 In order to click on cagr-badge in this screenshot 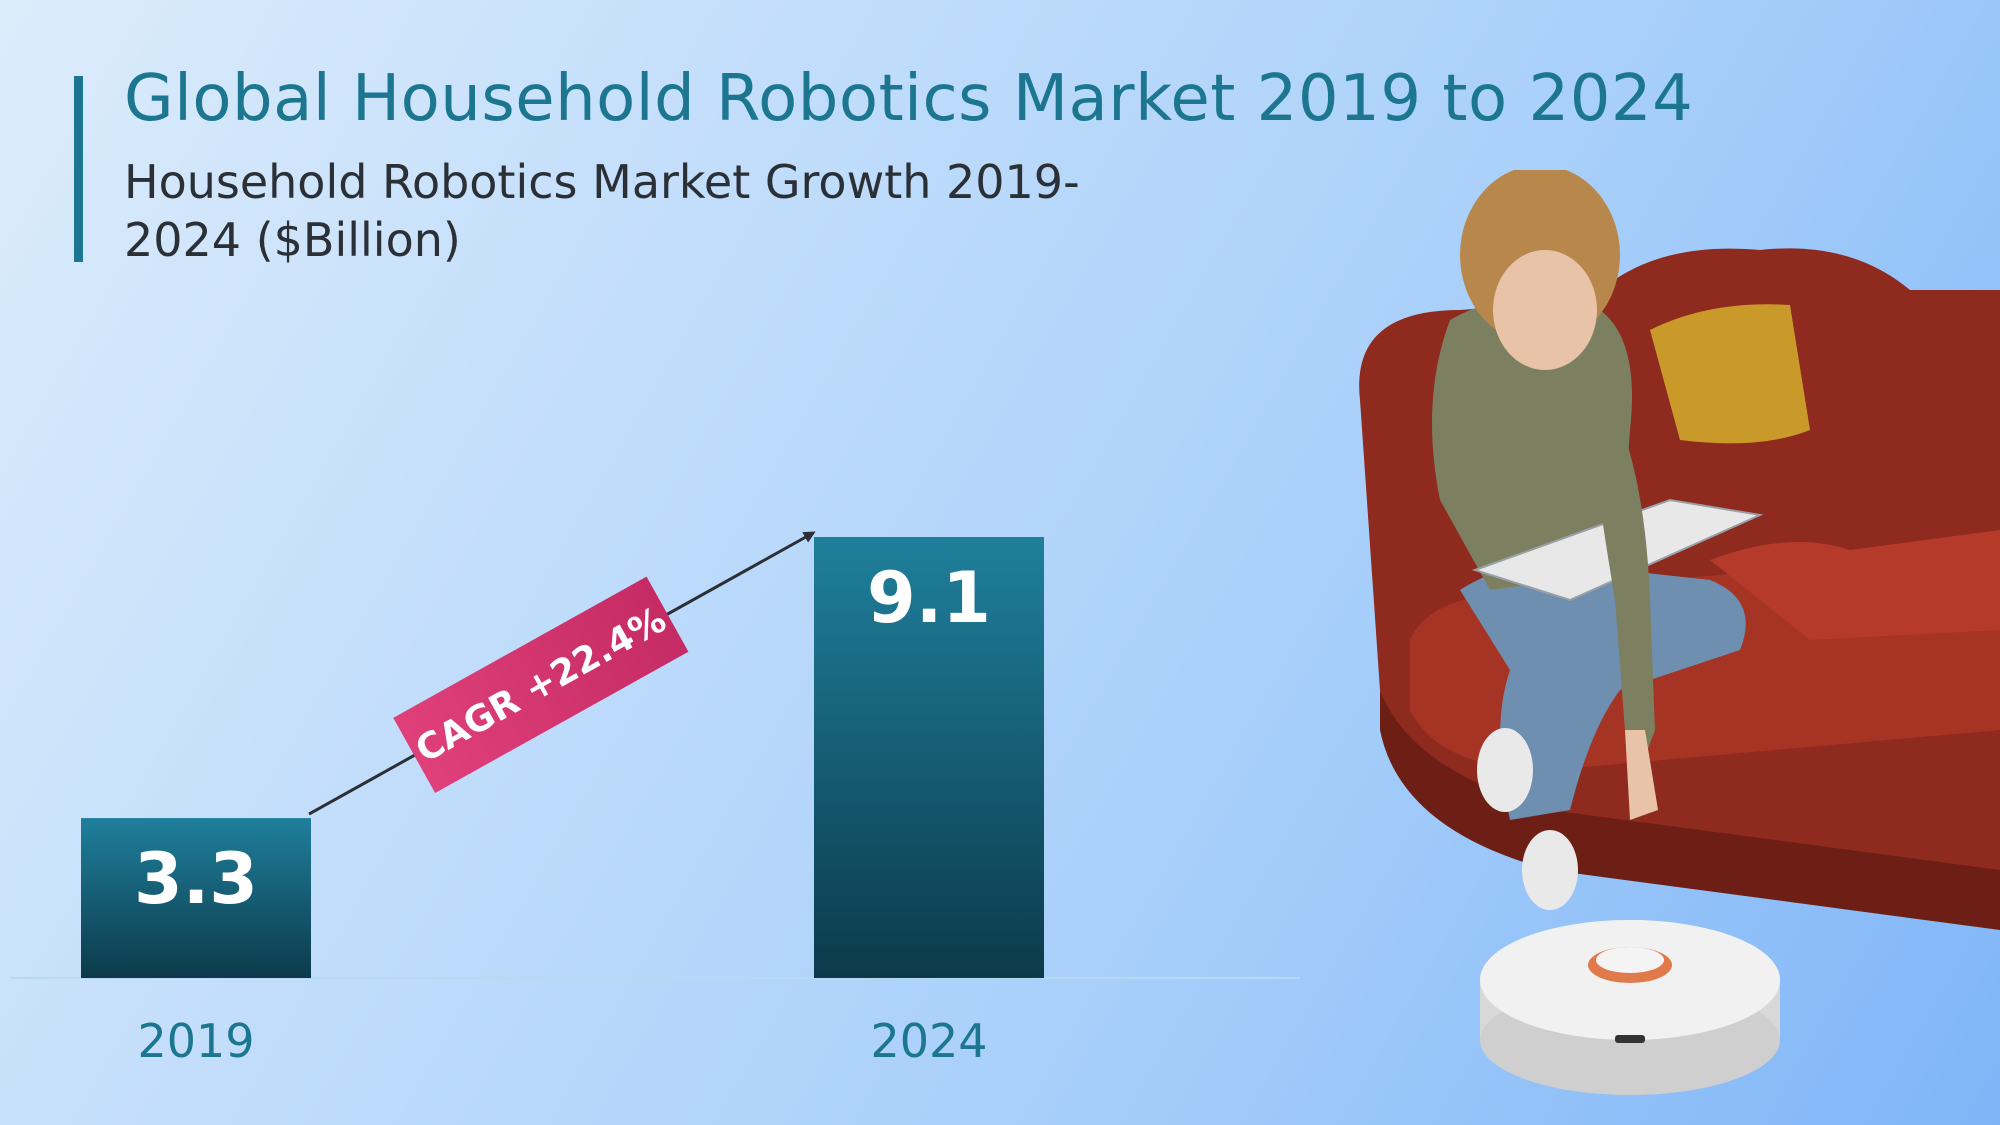, I will do `click(541, 684)`.